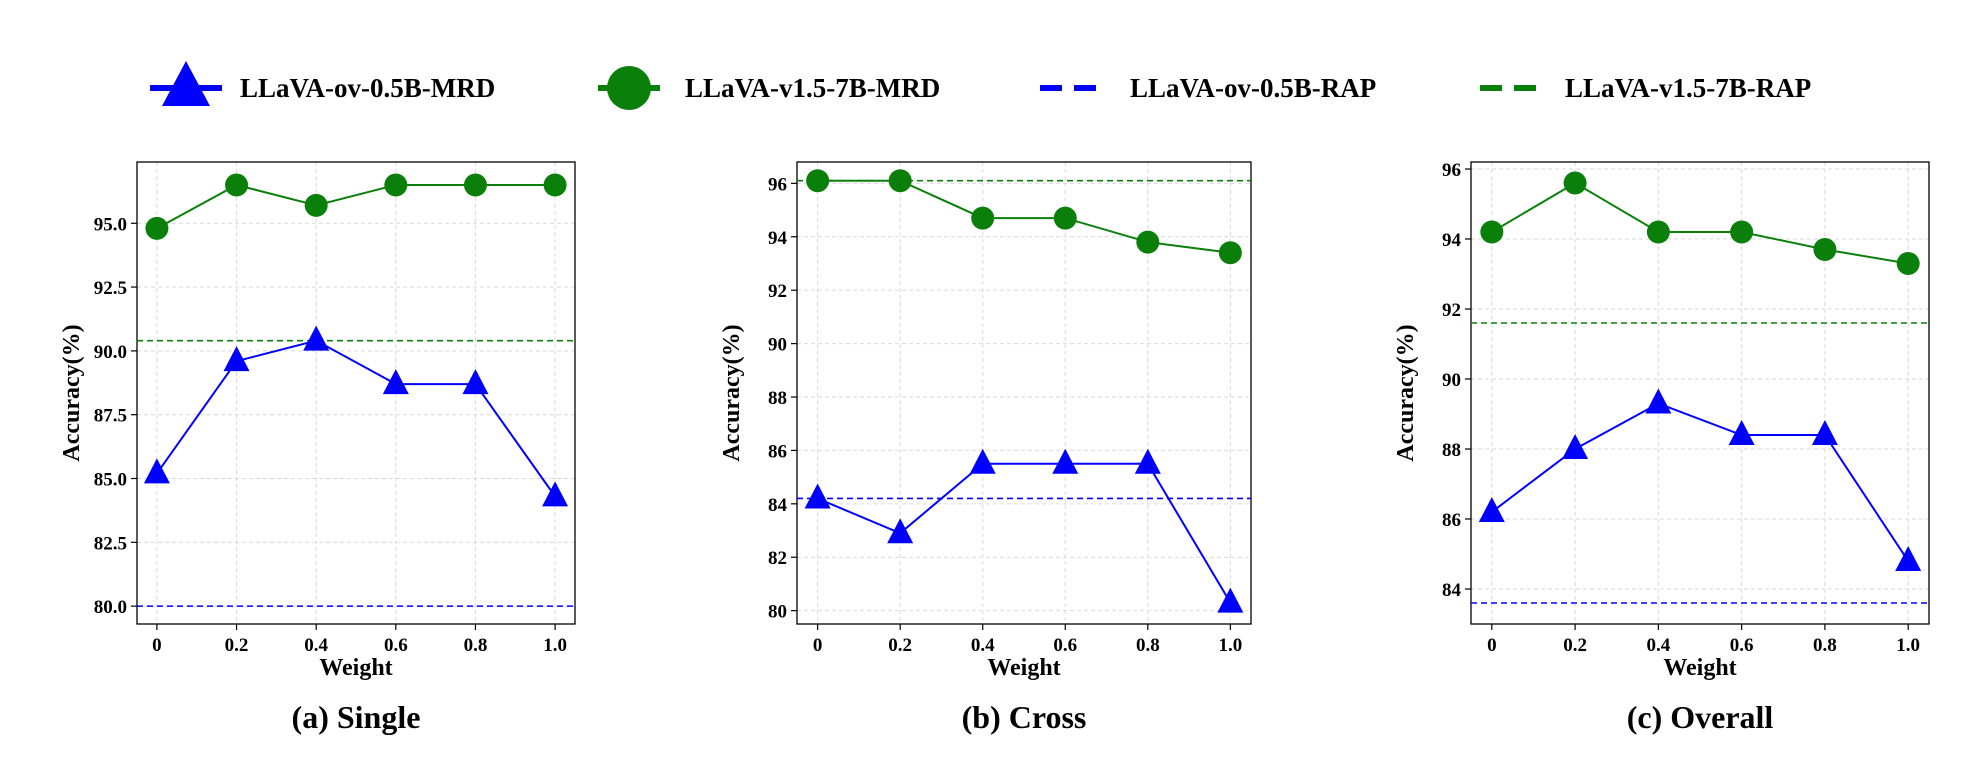  What do you see at coordinates (110, 480) in the screenshot?
I see `y-tick-label: 85.0` at bounding box center [110, 480].